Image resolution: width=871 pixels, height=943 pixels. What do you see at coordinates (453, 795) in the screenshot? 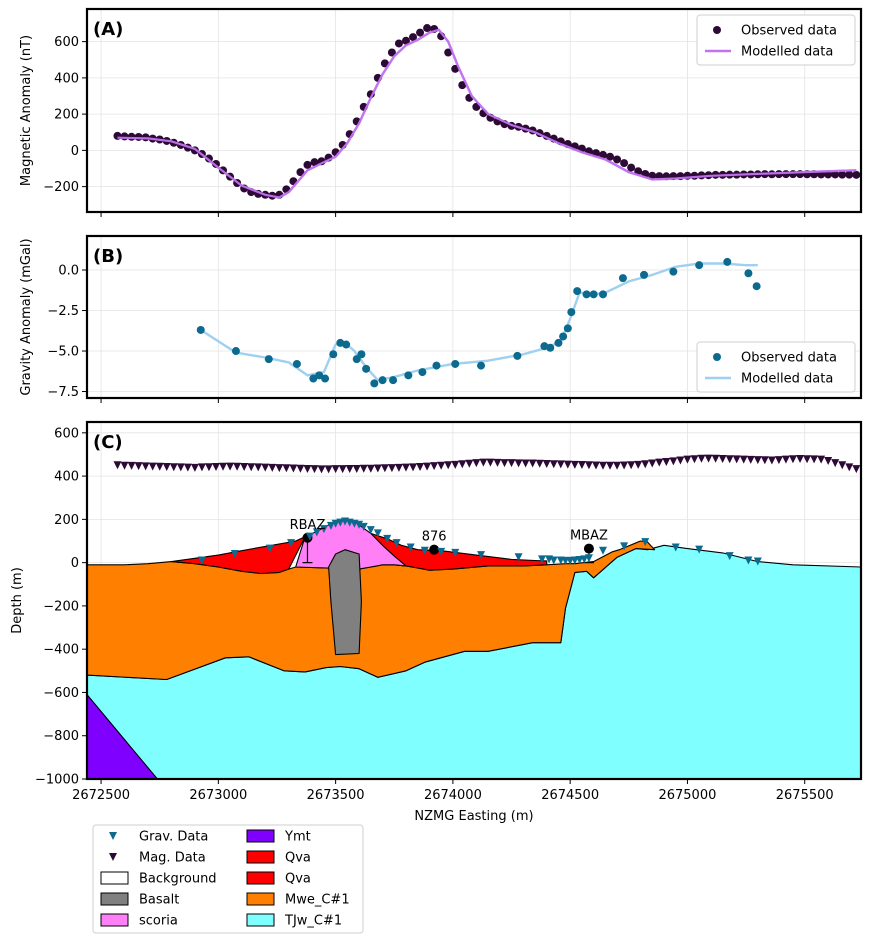
I see `x-tick-label: 2674000` at bounding box center [453, 795].